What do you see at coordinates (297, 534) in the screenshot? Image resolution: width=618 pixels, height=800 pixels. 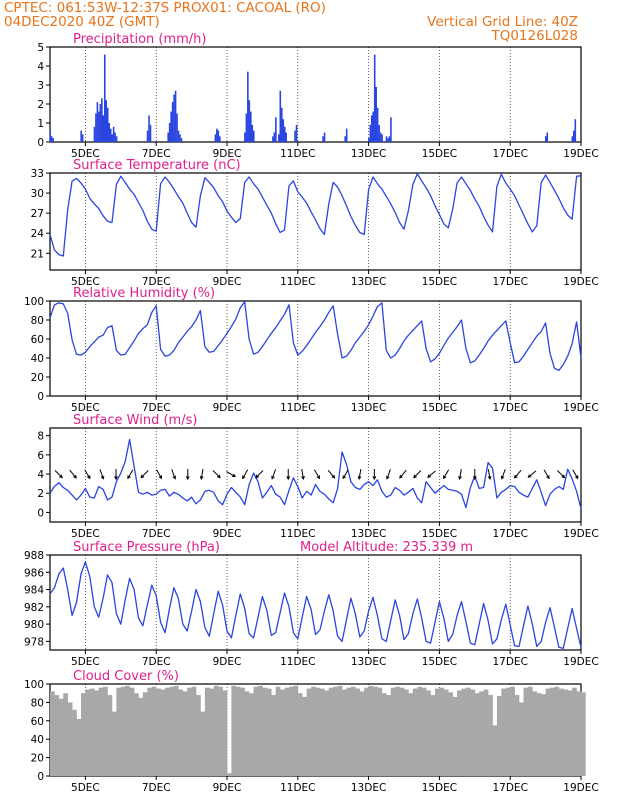 I see `wind-xtick-label-3: 11DEC` at bounding box center [297, 534].